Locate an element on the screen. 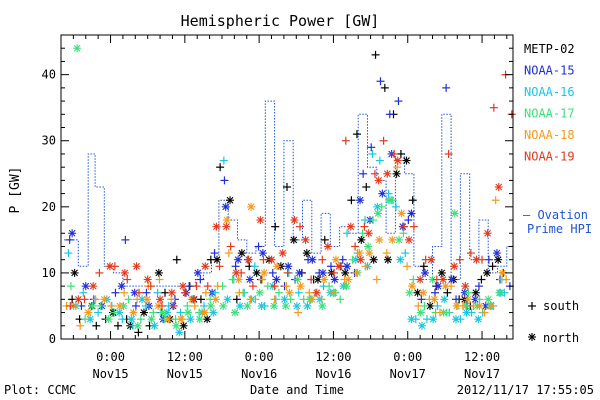  legend-entry-noaa-16: NOAA-16 is located at coordinates (549, 92).